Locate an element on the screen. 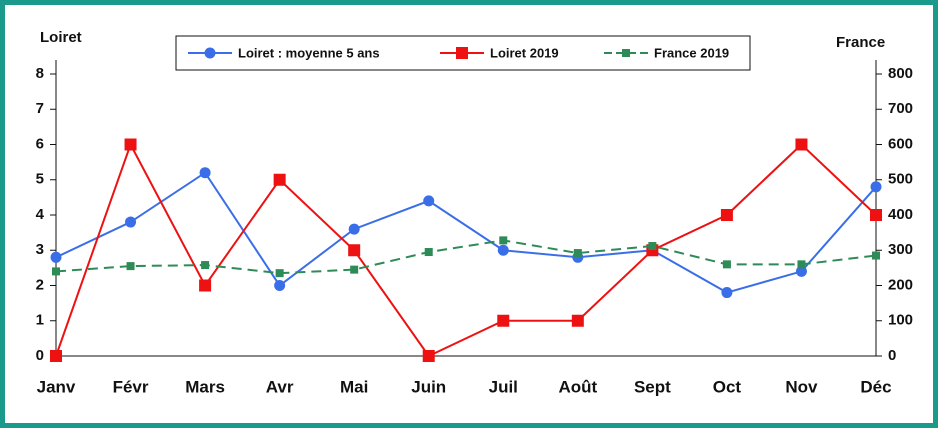 The height and width of the screenshot is (428, 938). series-line is located at coordinates (466, 257).